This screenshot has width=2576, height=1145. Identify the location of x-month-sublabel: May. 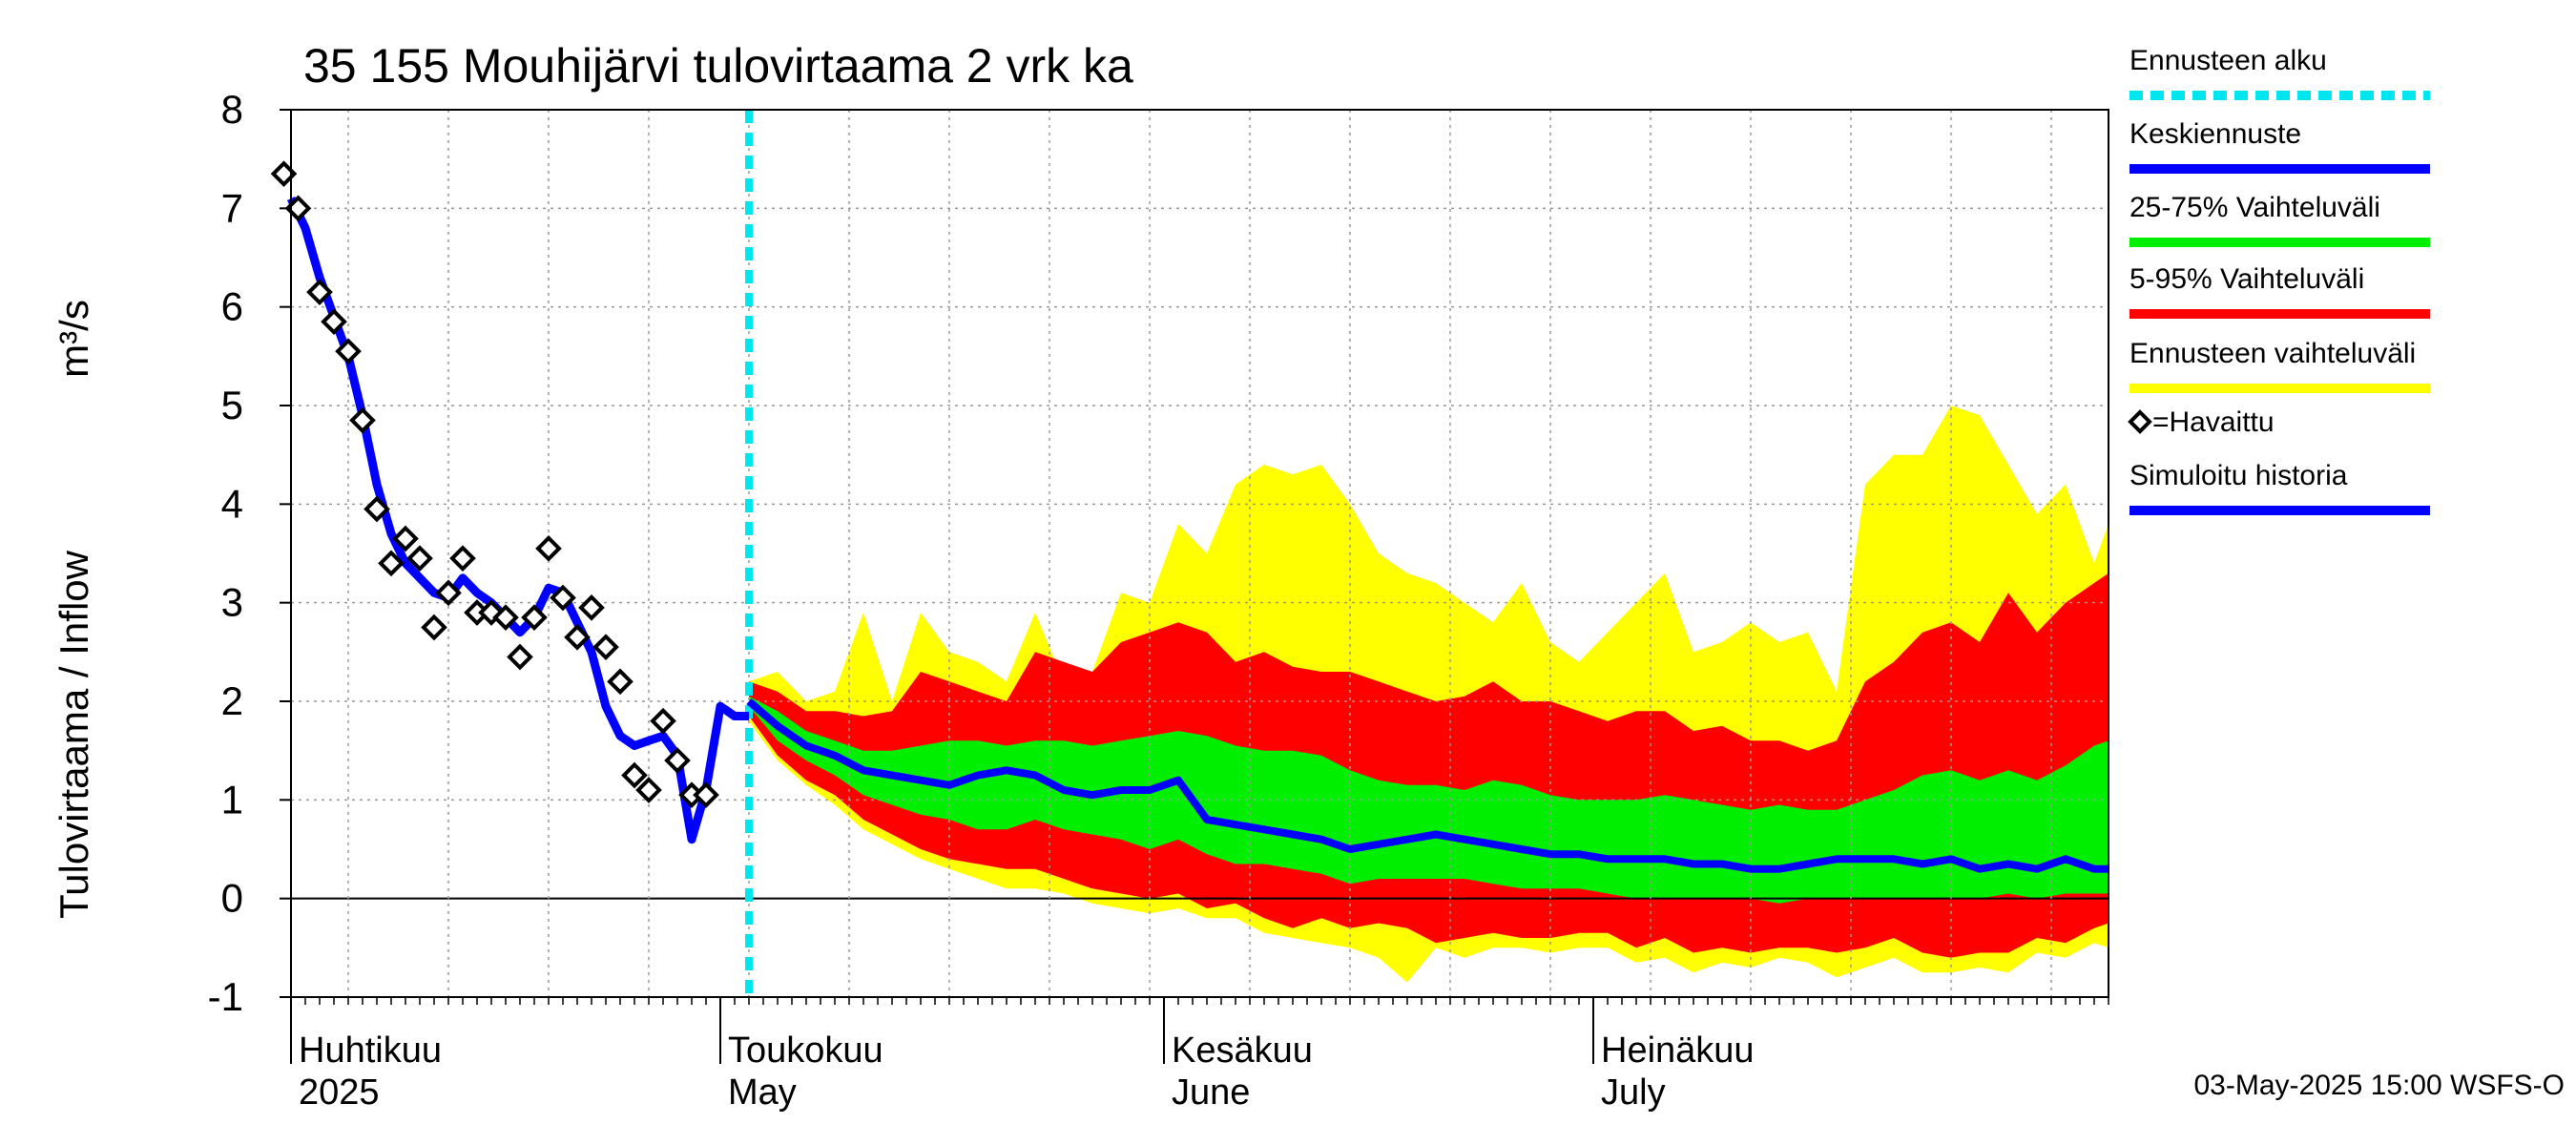
(762, 1092).